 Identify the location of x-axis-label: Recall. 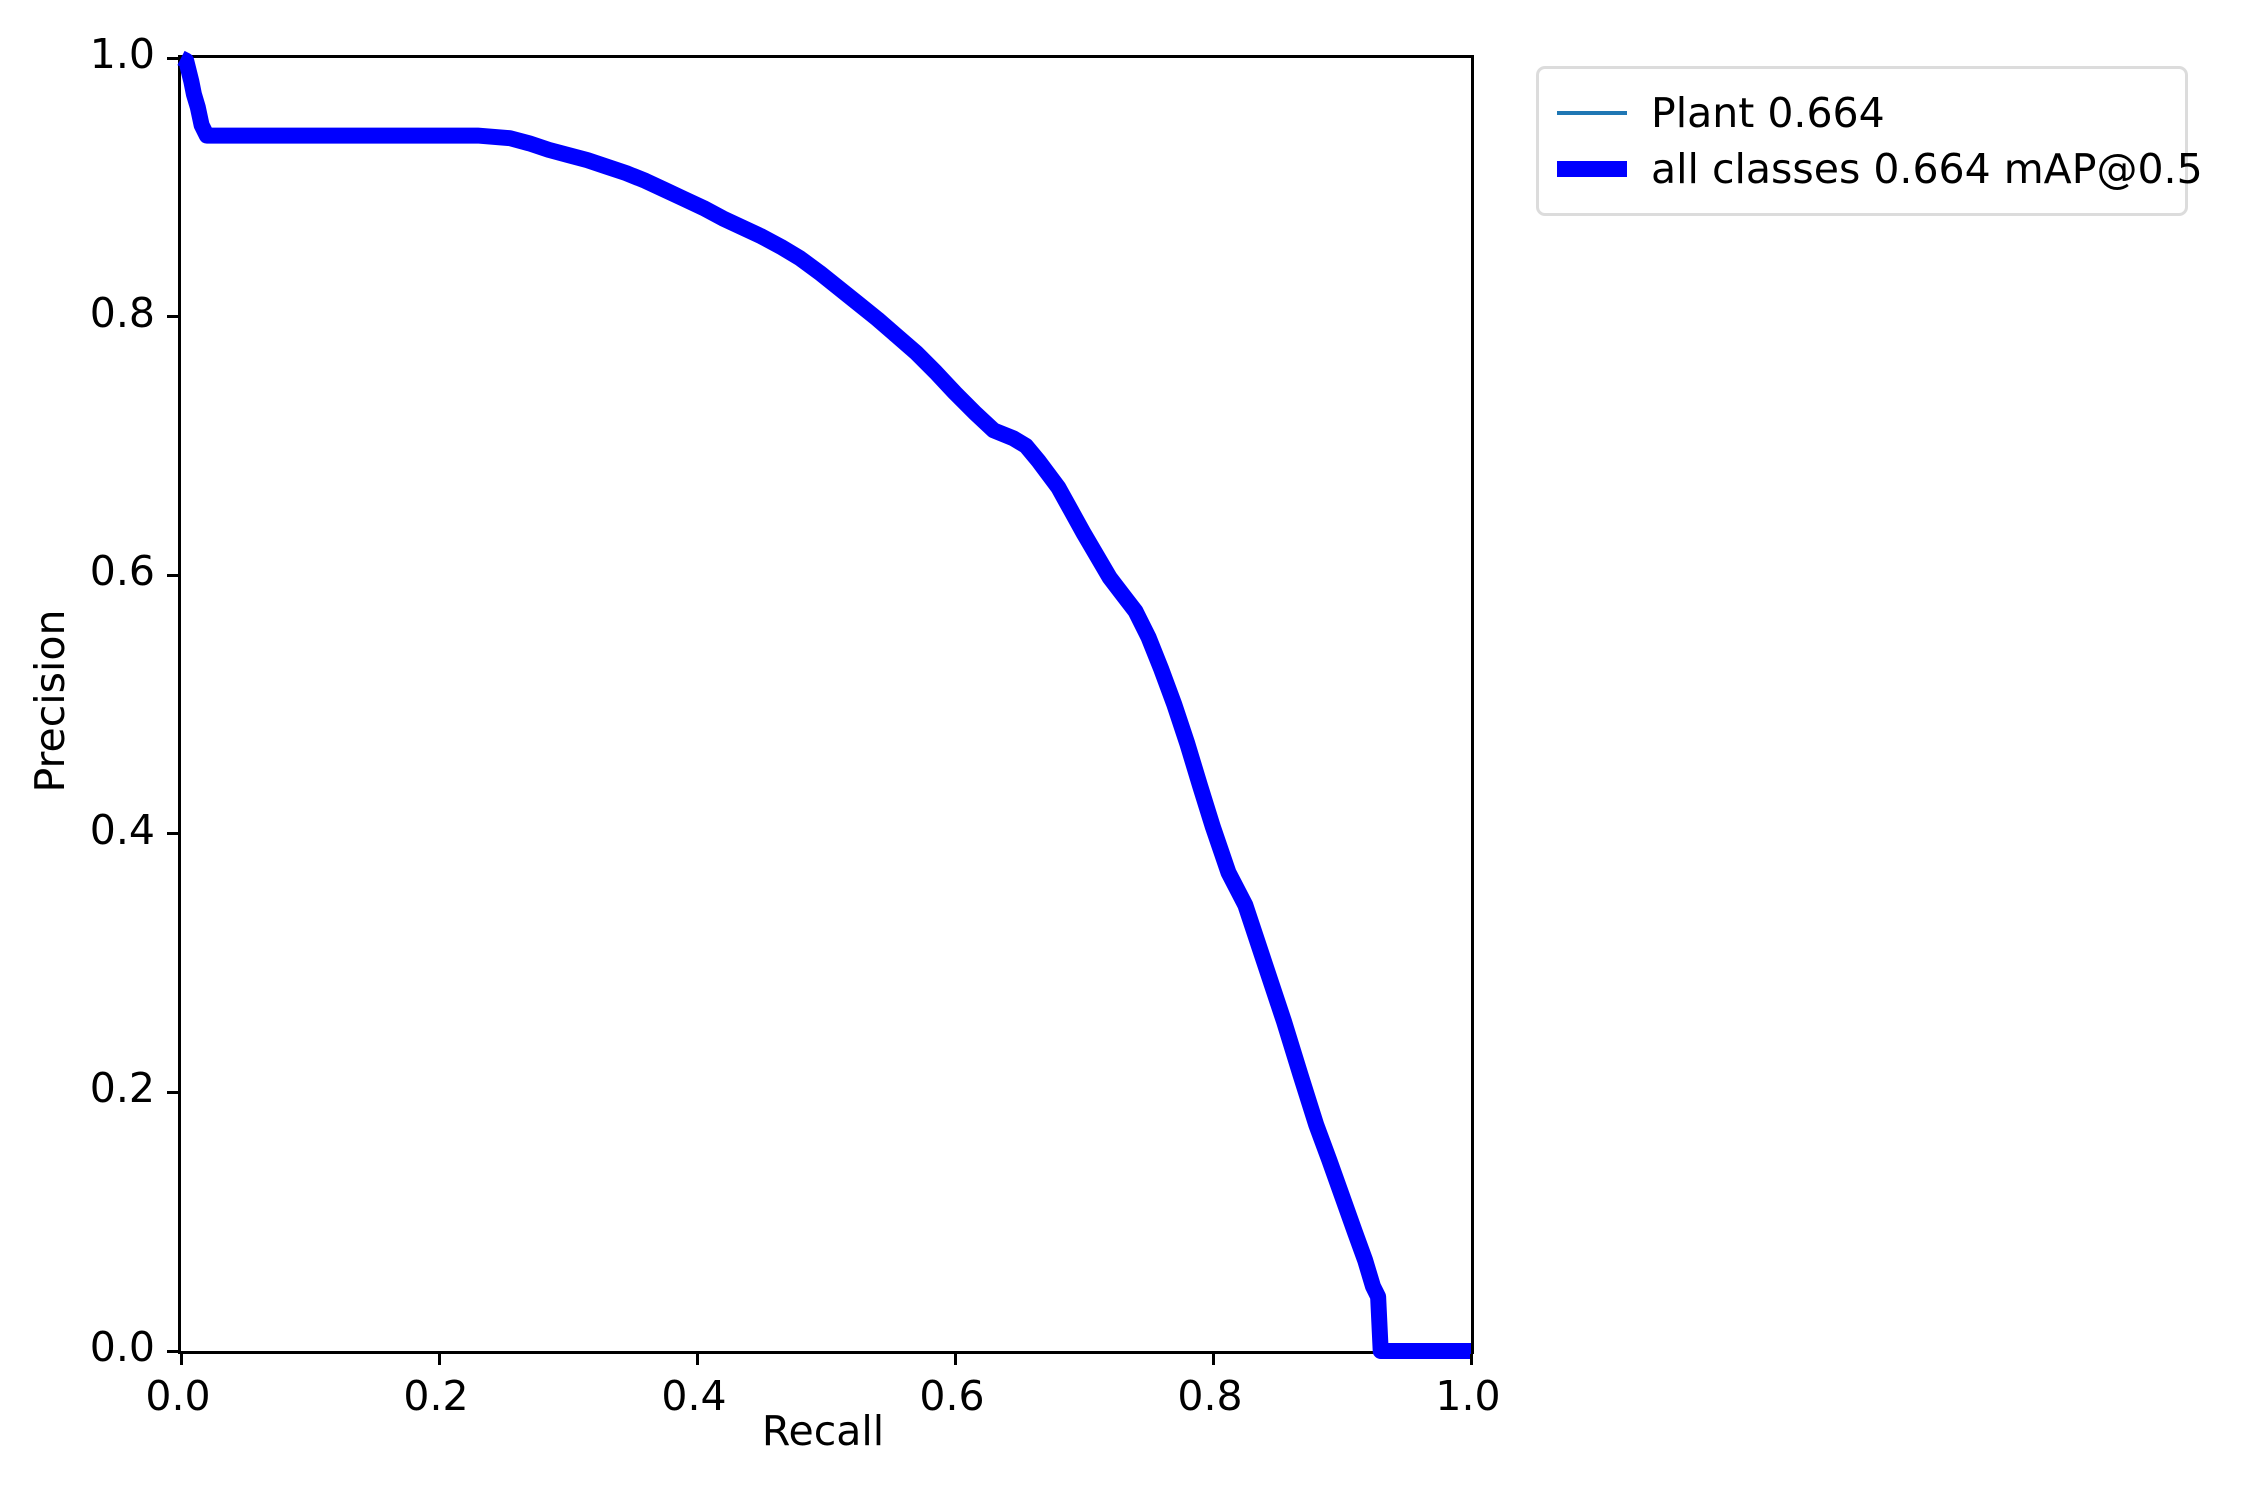
(823, 1431).